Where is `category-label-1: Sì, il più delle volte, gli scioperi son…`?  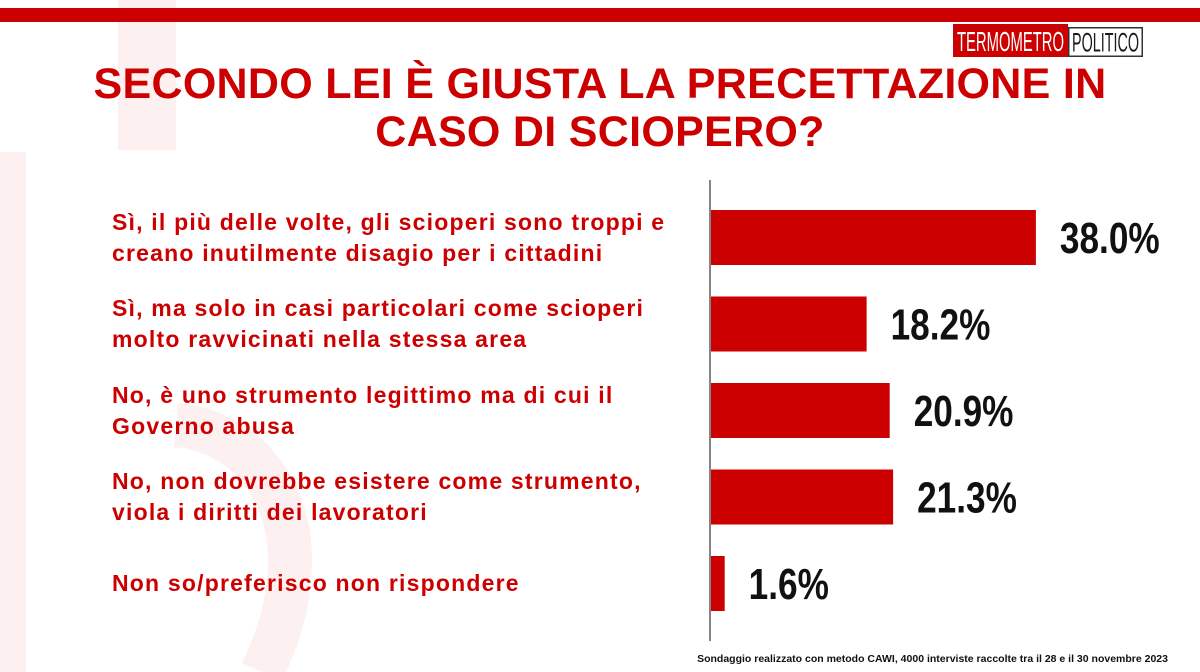
category-label-1: Sì, il più delle volte, gli scioperi son… is located at coordinates (399, 238).